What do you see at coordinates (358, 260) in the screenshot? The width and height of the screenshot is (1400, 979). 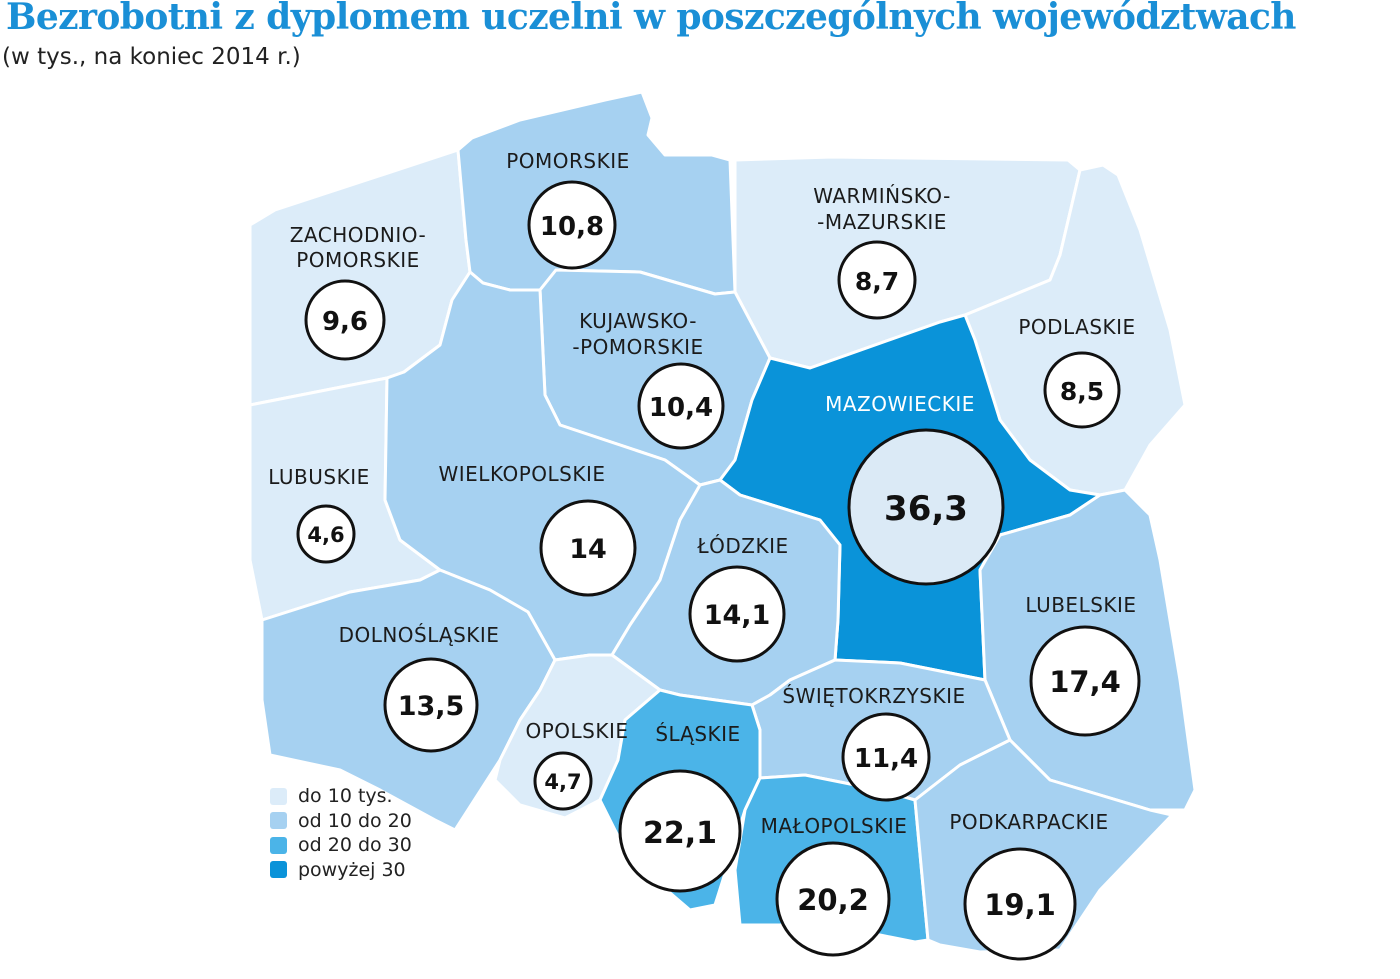 I see `label-zachodniopomorskie-2: POMORSKIE` at bounding box center [358, 260].